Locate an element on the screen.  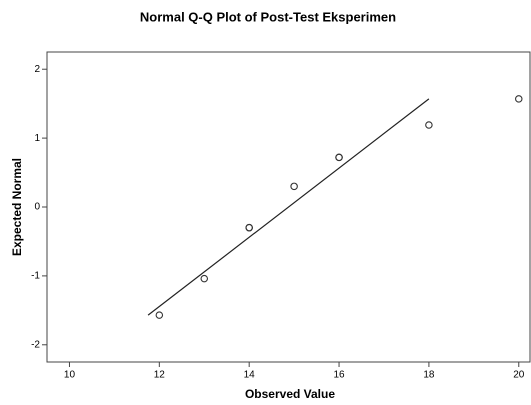
y-tick-label: -2 is located at coordinates (35, 344).